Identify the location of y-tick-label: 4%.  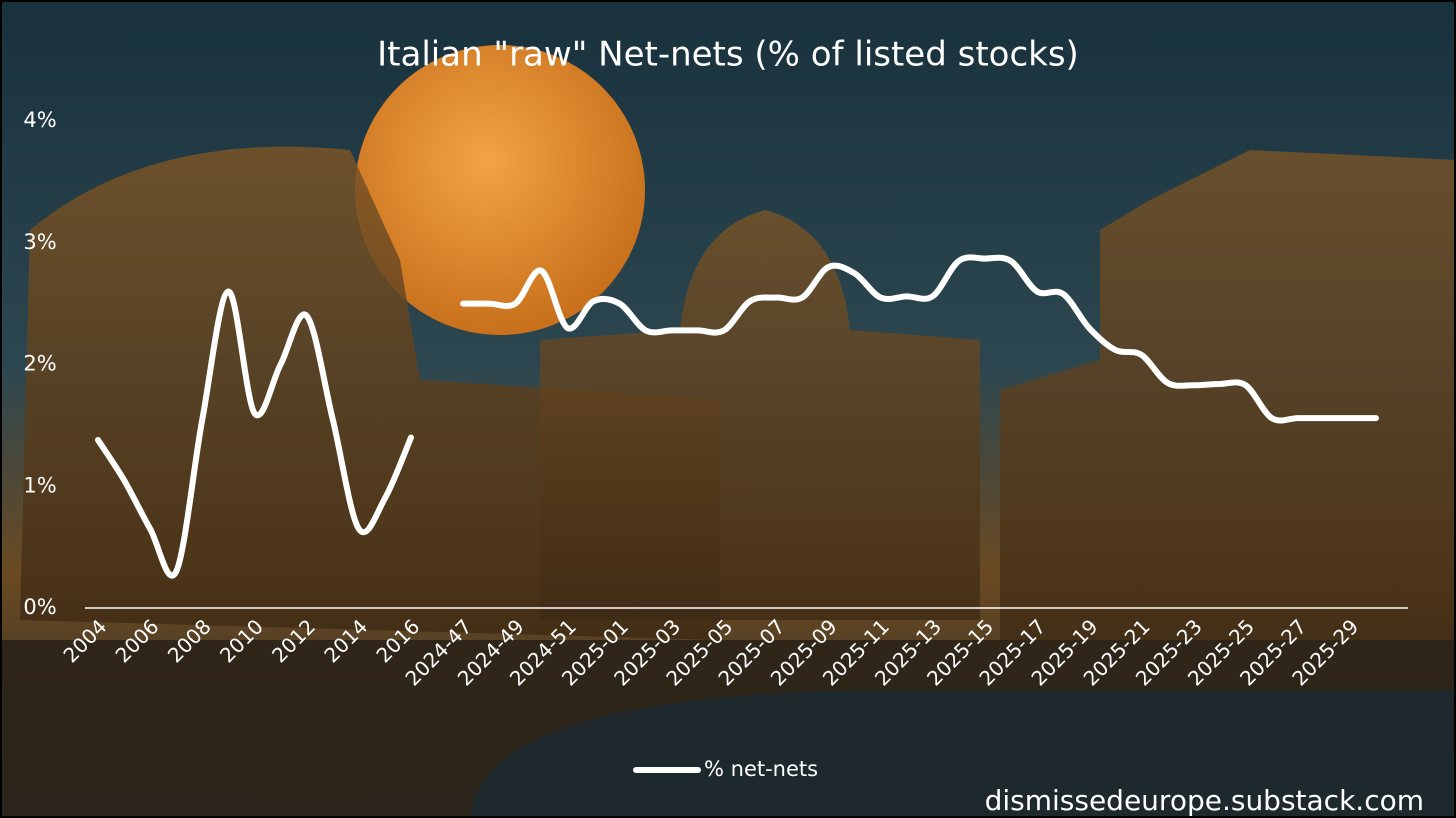
(39, 120).